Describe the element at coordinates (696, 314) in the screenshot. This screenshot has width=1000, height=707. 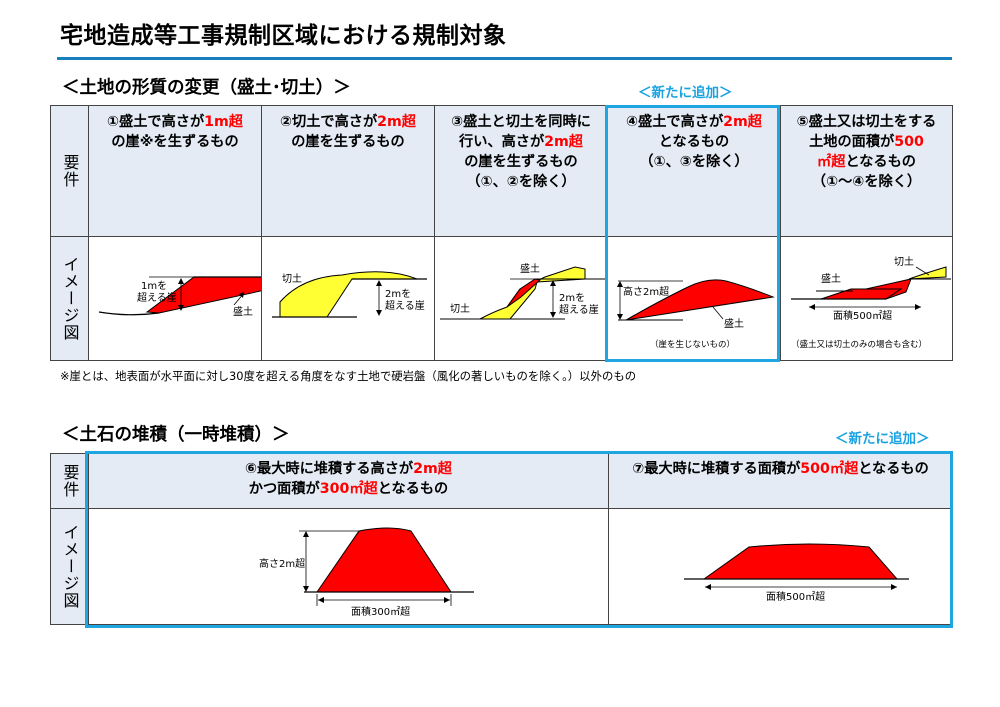
I see `fill-no-cliff-diagram: 高さ2m超 盛土 （崖を生じないもの）` at that location.